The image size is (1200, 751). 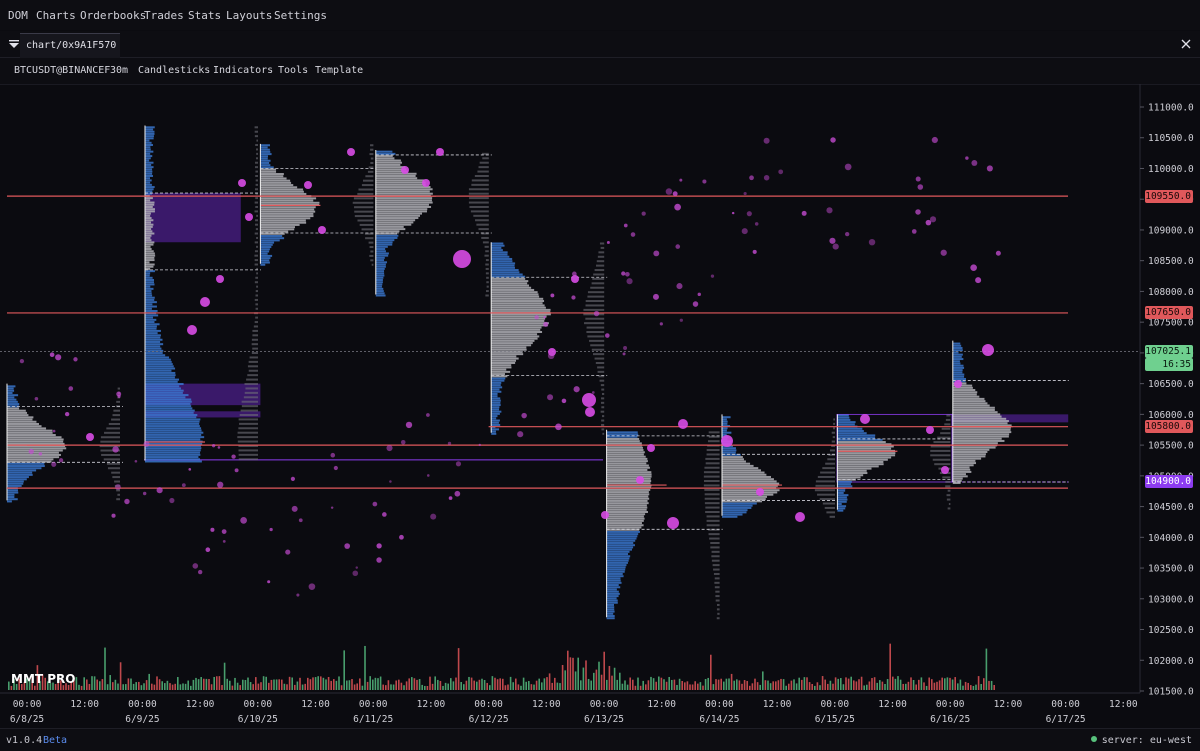 What do you see at coordinates (27, 719) in the screenshot?
I see `x-date-label: 6/8/25` at bounding box center [27, 719].